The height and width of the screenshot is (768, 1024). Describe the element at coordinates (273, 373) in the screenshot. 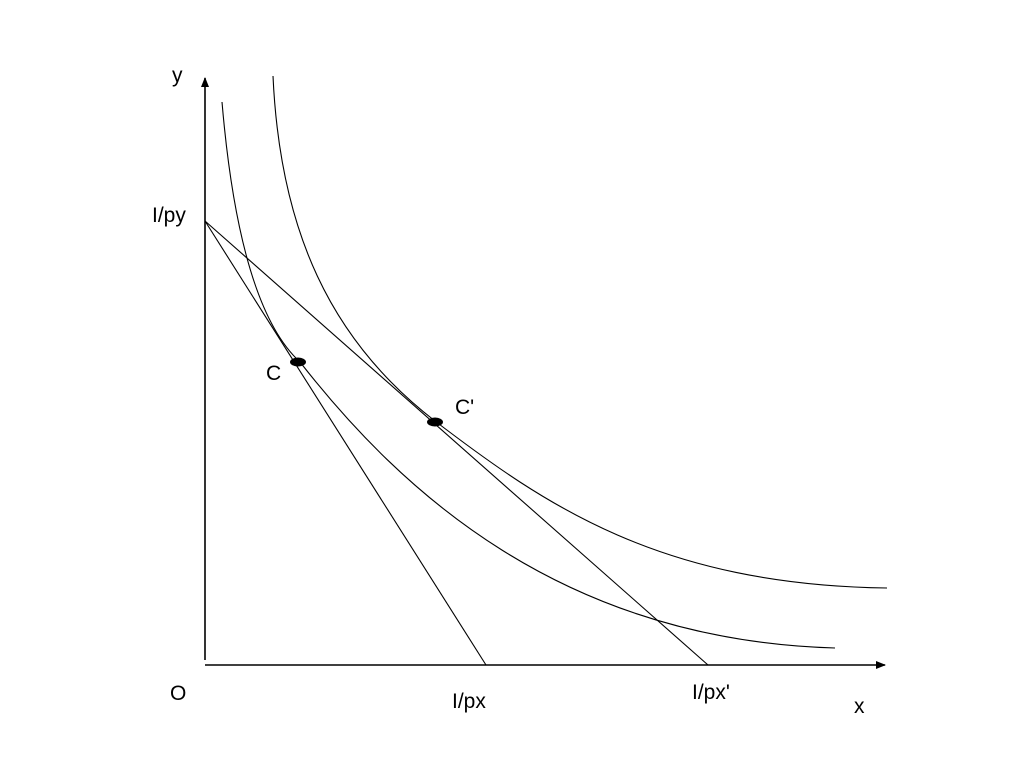

I see `point-c-label: C` at that location.